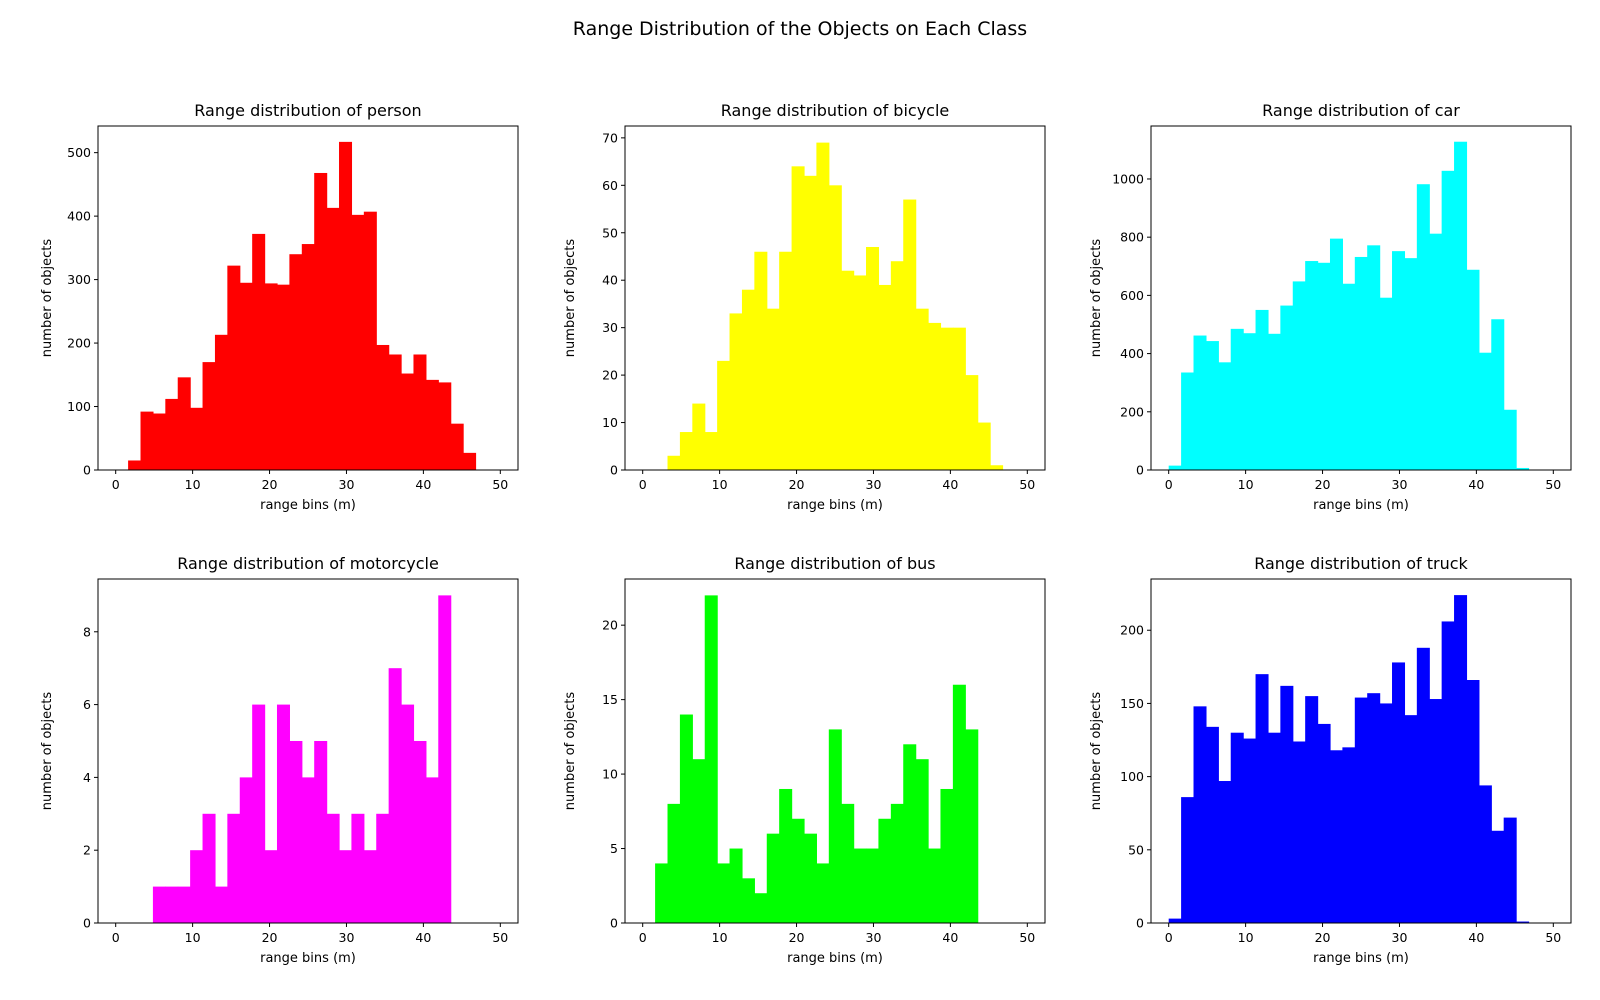  I want to click on y-tick-label: 15, so click(610, 699).